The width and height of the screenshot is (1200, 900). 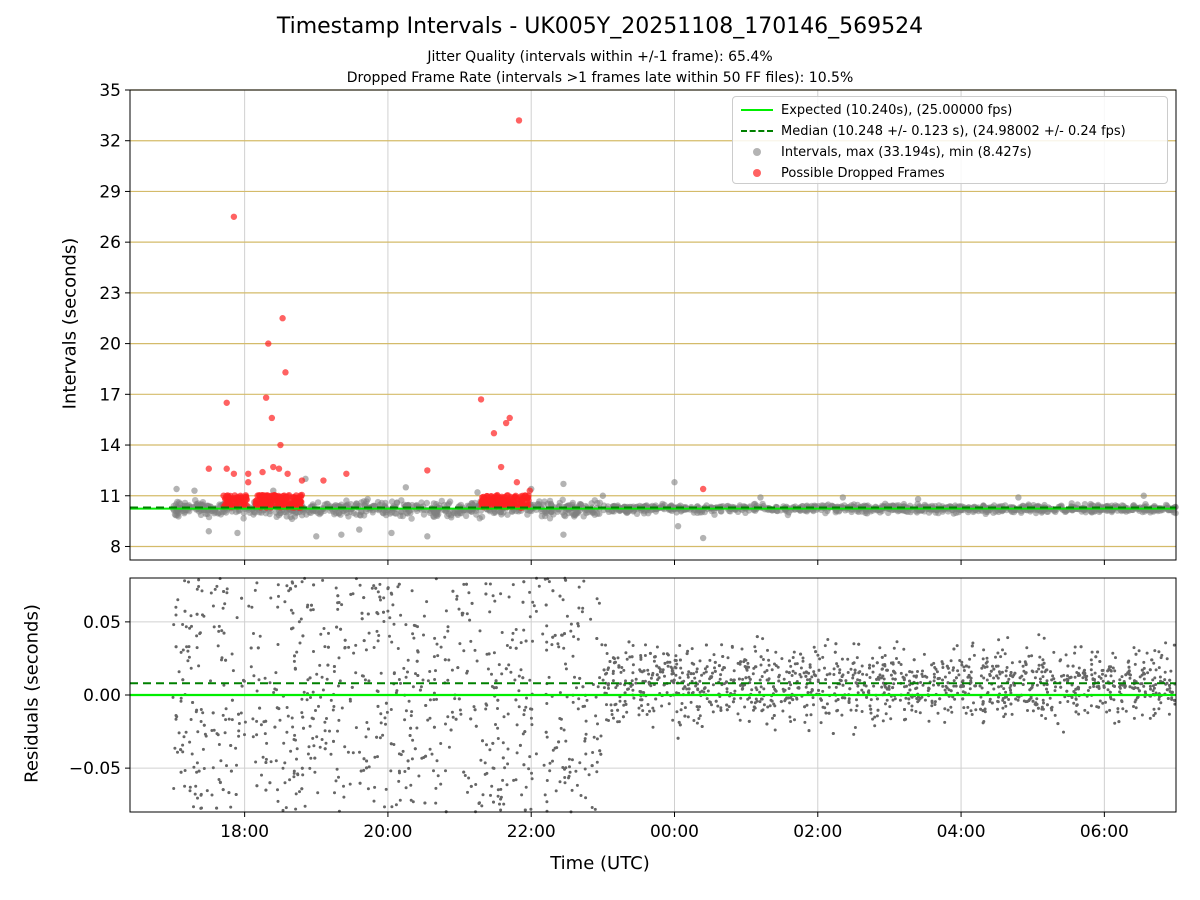 I want to click on x-tick-label: 06:00, so click(x=1104, y=832).